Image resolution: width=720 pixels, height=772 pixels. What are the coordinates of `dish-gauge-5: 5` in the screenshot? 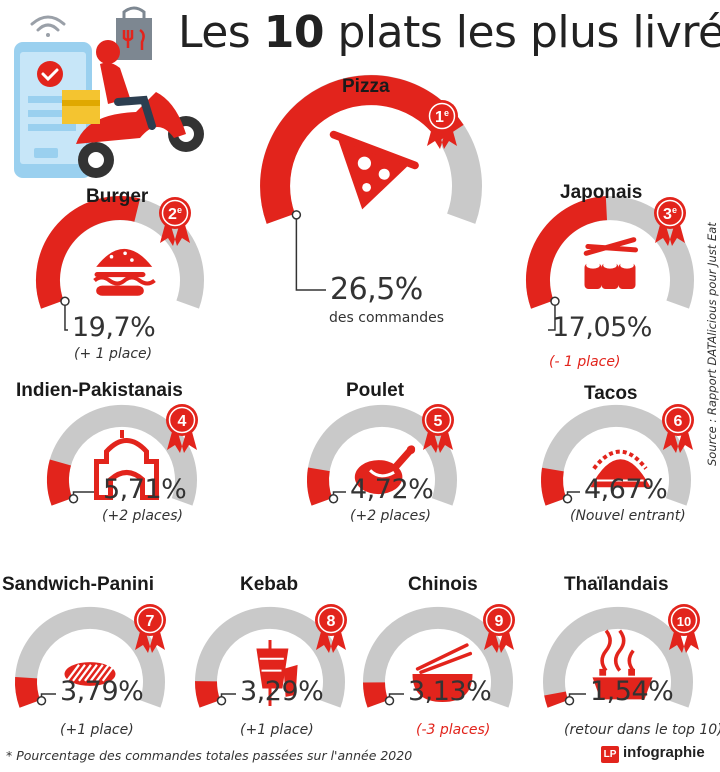 It's located at (382, 455).